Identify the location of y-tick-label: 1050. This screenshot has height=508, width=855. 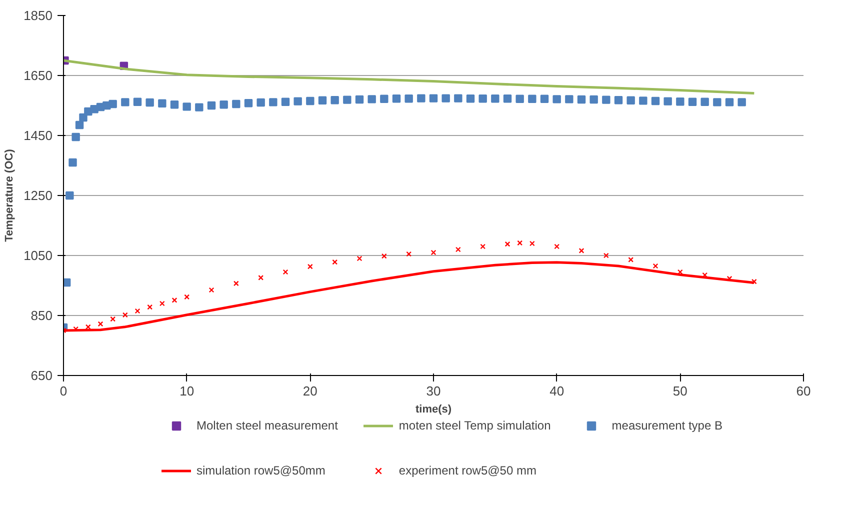
(38, 255).